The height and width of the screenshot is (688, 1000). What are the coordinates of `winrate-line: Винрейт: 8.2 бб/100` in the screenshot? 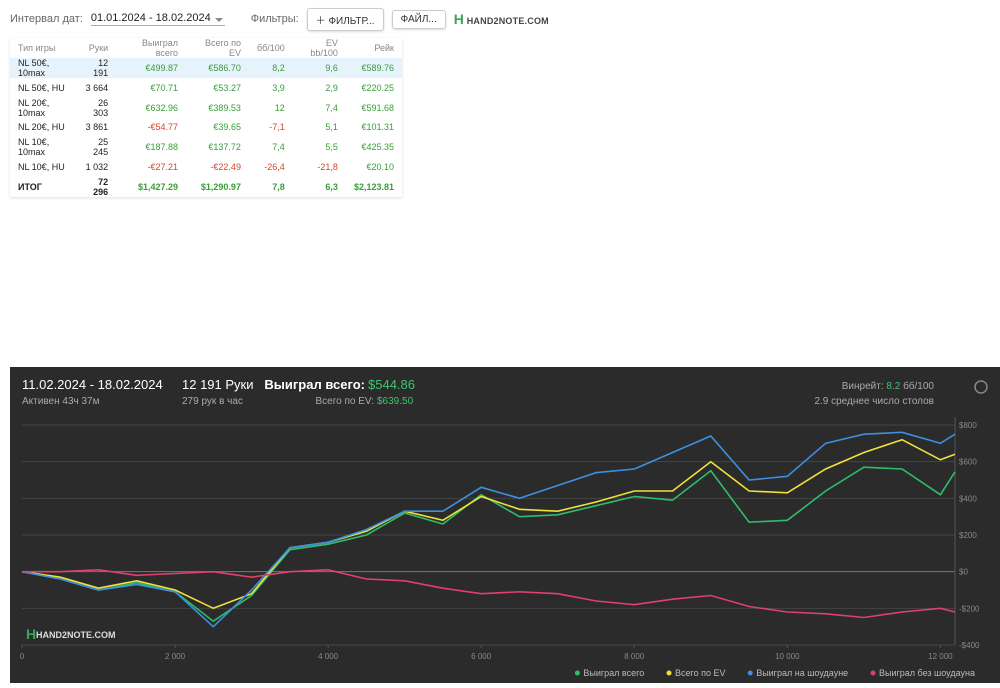 It's located at (888, 386).